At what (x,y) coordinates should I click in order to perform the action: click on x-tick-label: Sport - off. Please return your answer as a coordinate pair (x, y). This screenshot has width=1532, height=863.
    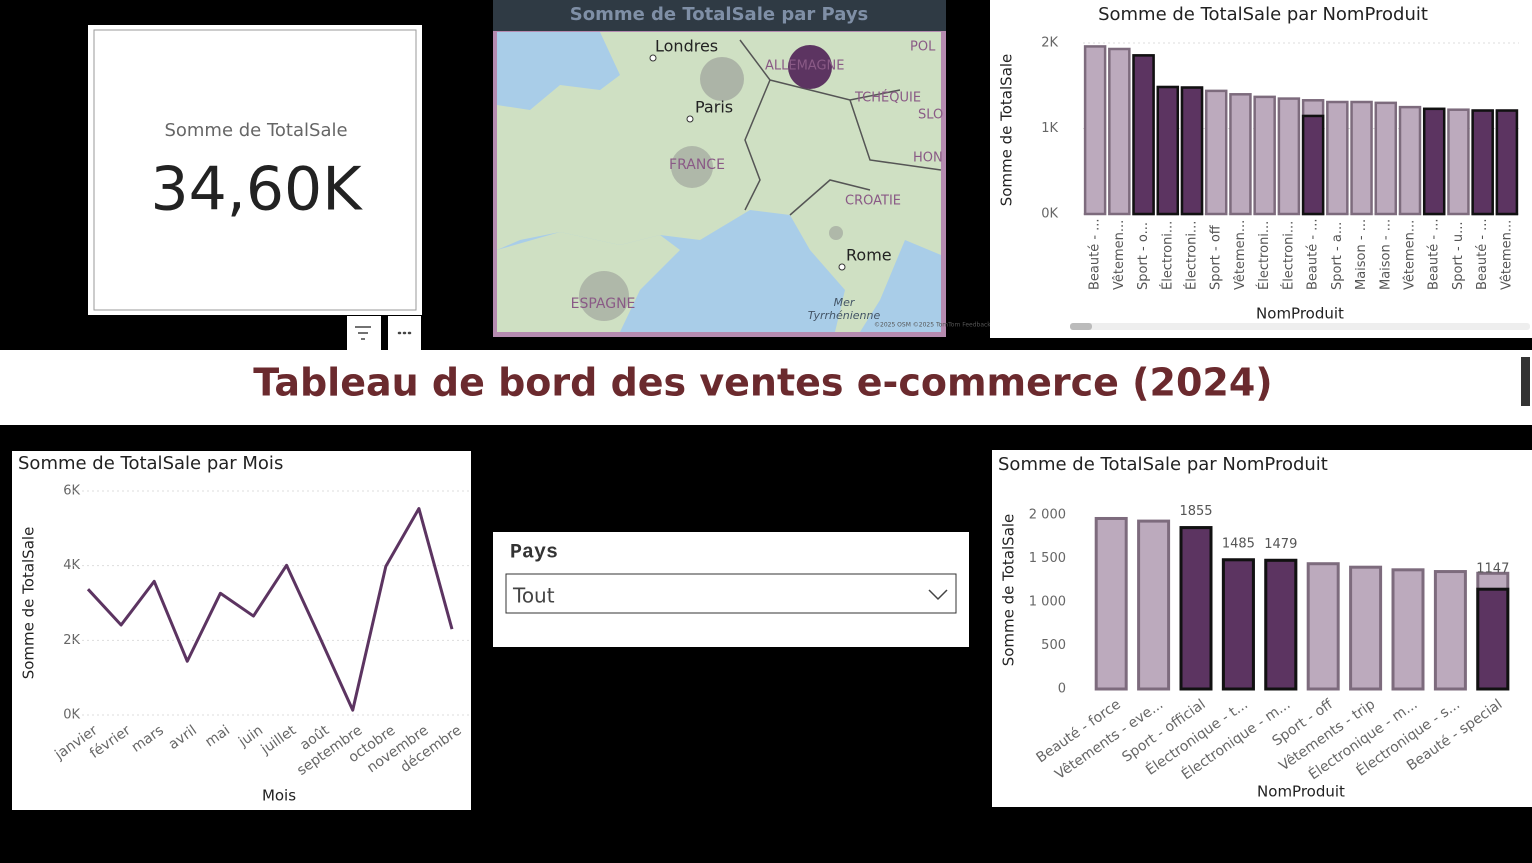
    Looking at the image, I should click on (1216, 257).